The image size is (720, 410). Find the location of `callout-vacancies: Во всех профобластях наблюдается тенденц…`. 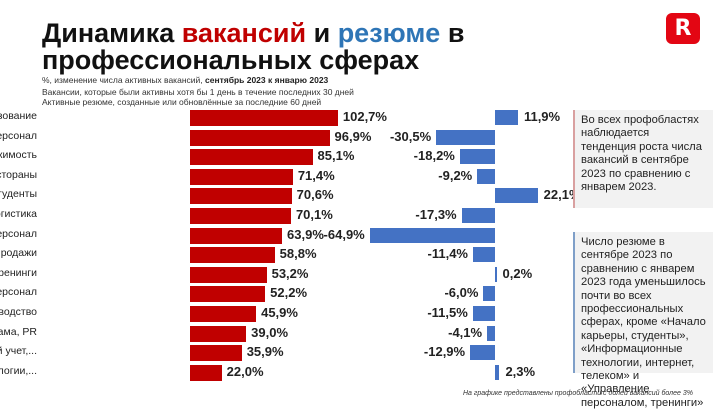

callout-vacancies: Во всех профобластях наблюдается тенденц… is located at coordinates (643, 159).